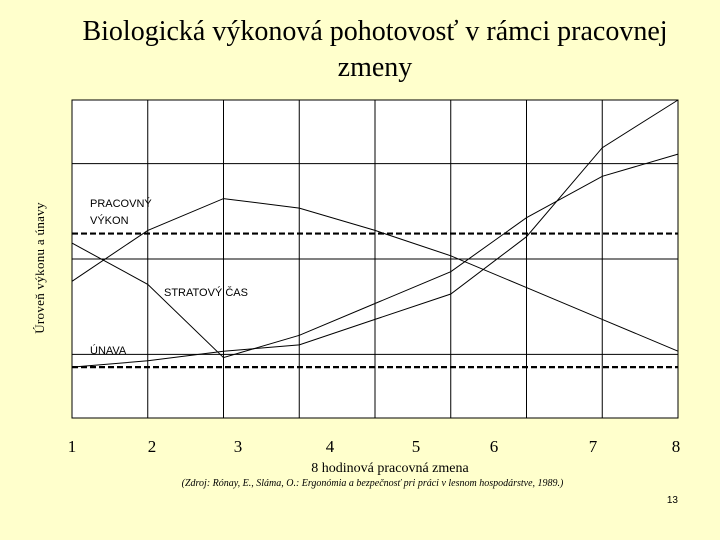 Image resolution: width=720 pixels, height=540 pixels. What do you see at coordinates (676, 446) in the screenshot?
I see `x-tick-label: 8` at bounding box center [676, 446].